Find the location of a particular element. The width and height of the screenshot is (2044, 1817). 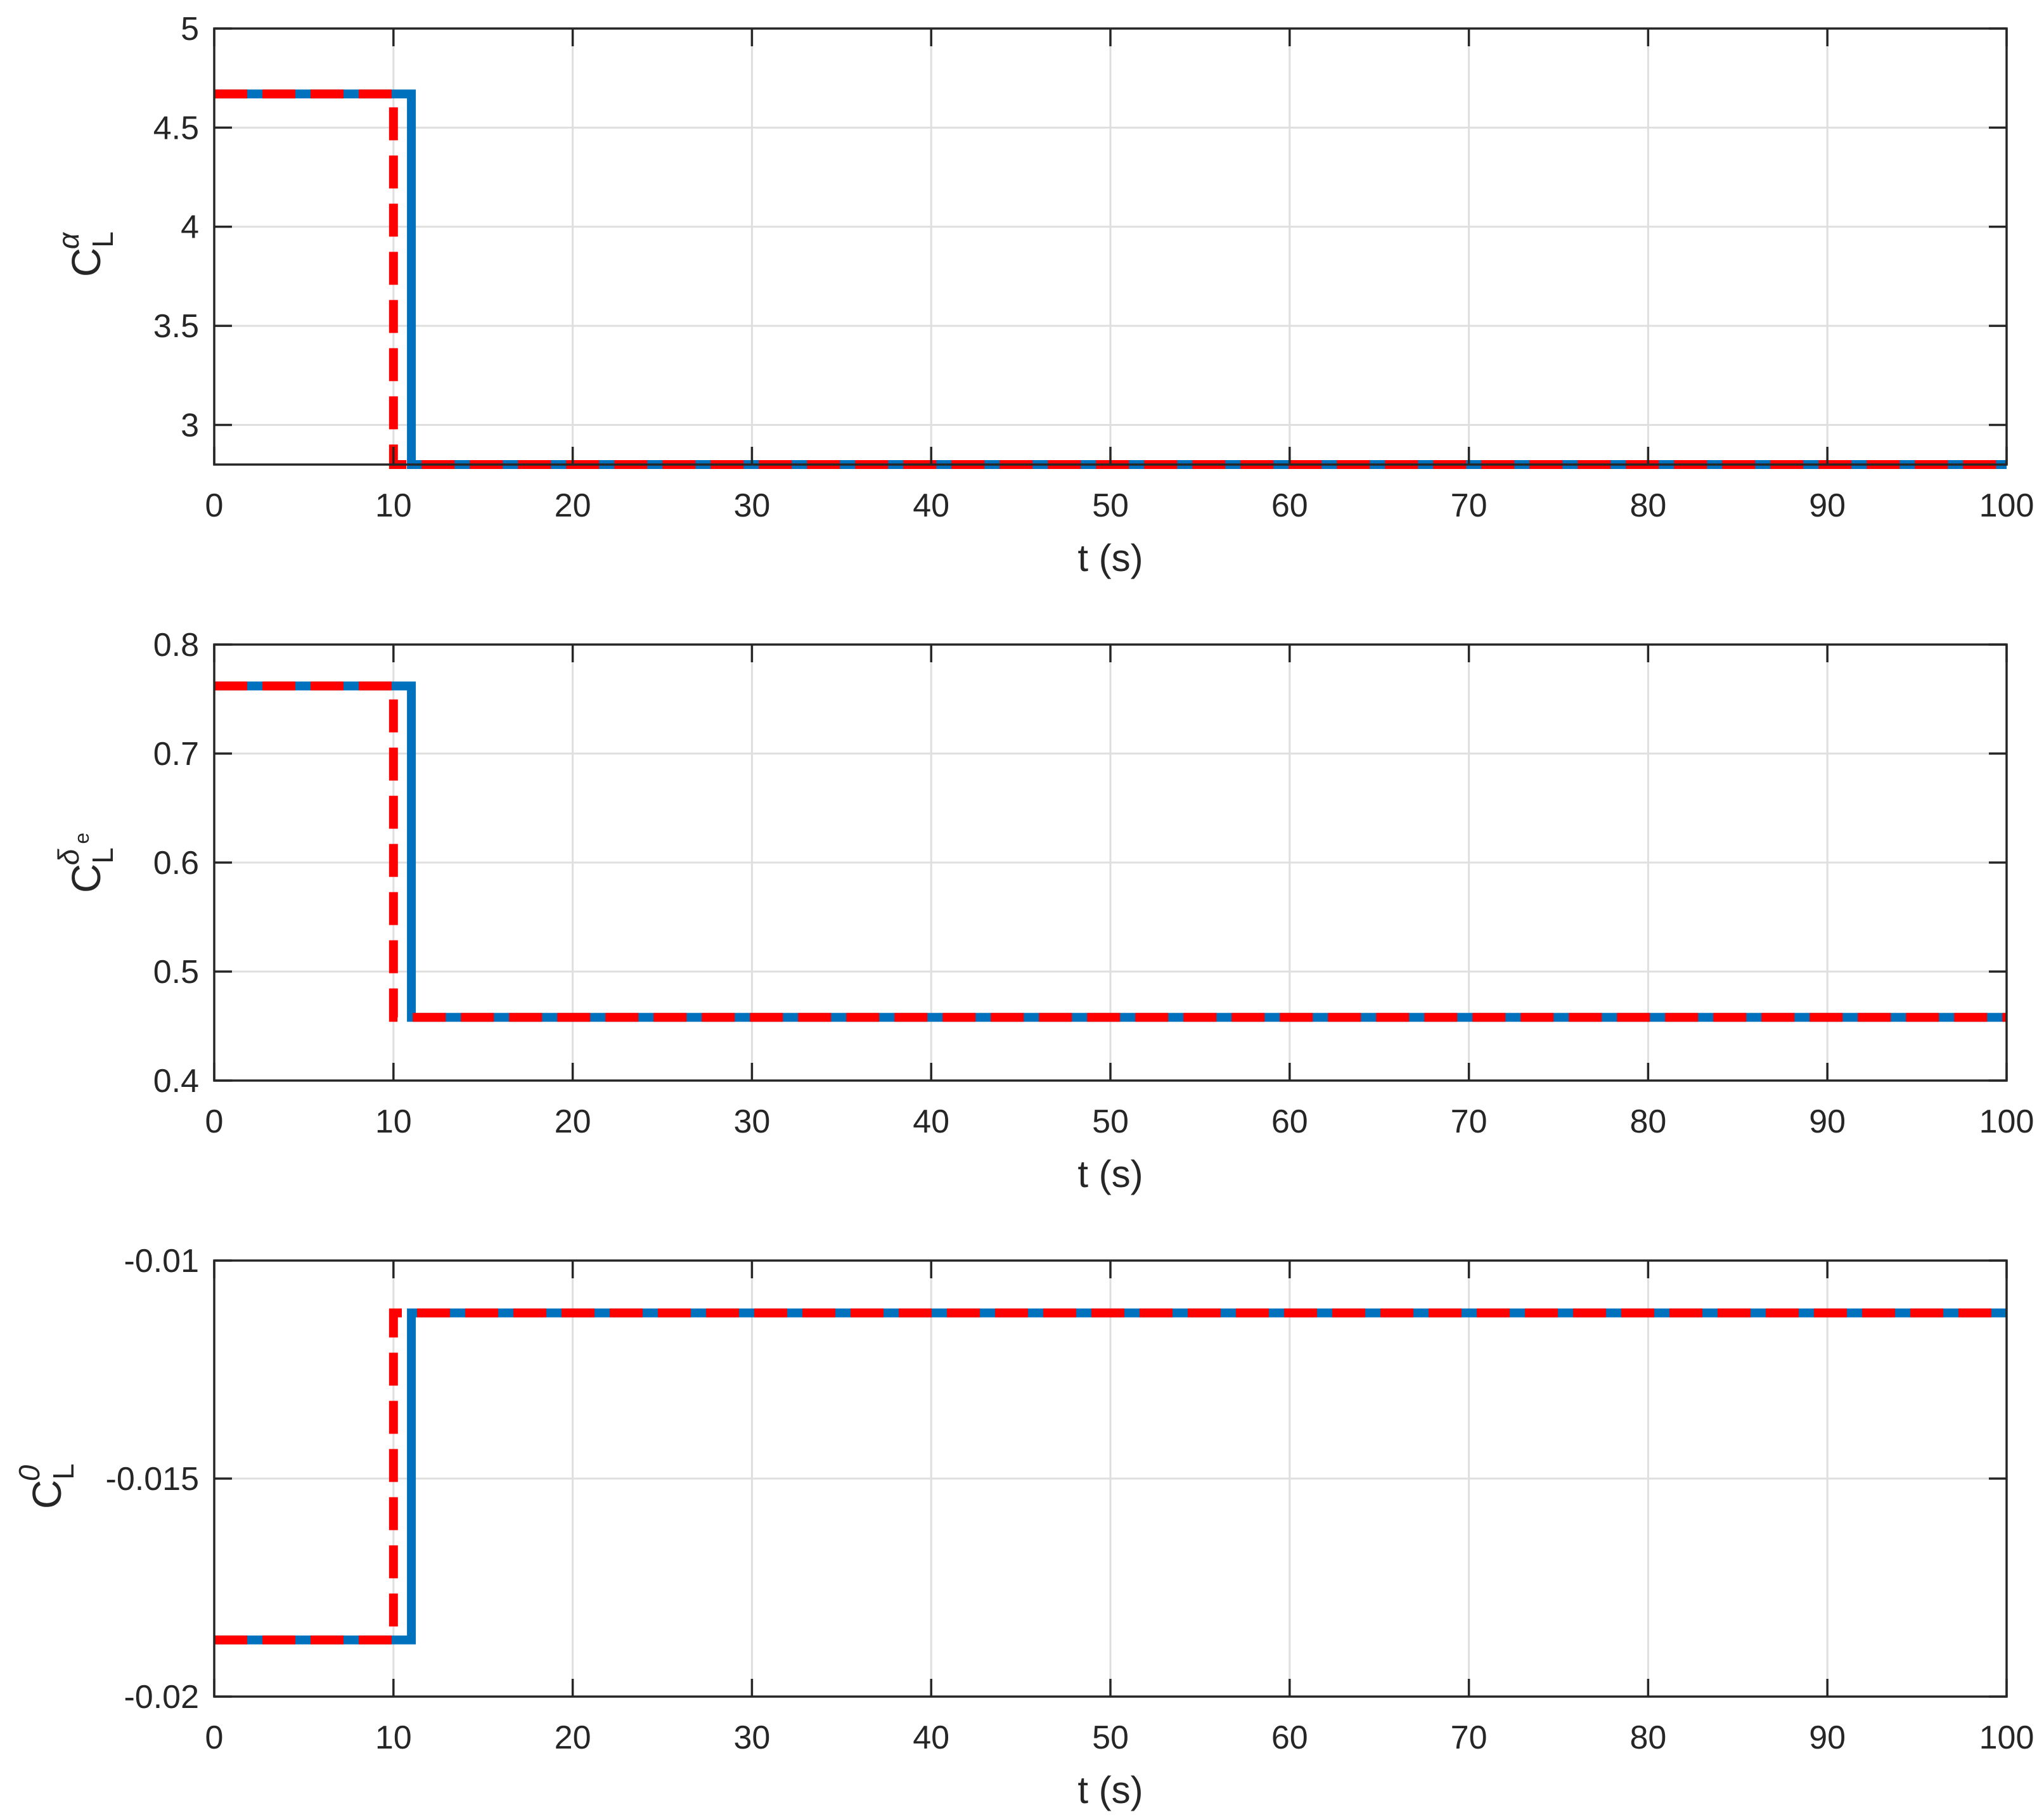

y-tick-label: 0.8 is located at coordinates (176, 645).